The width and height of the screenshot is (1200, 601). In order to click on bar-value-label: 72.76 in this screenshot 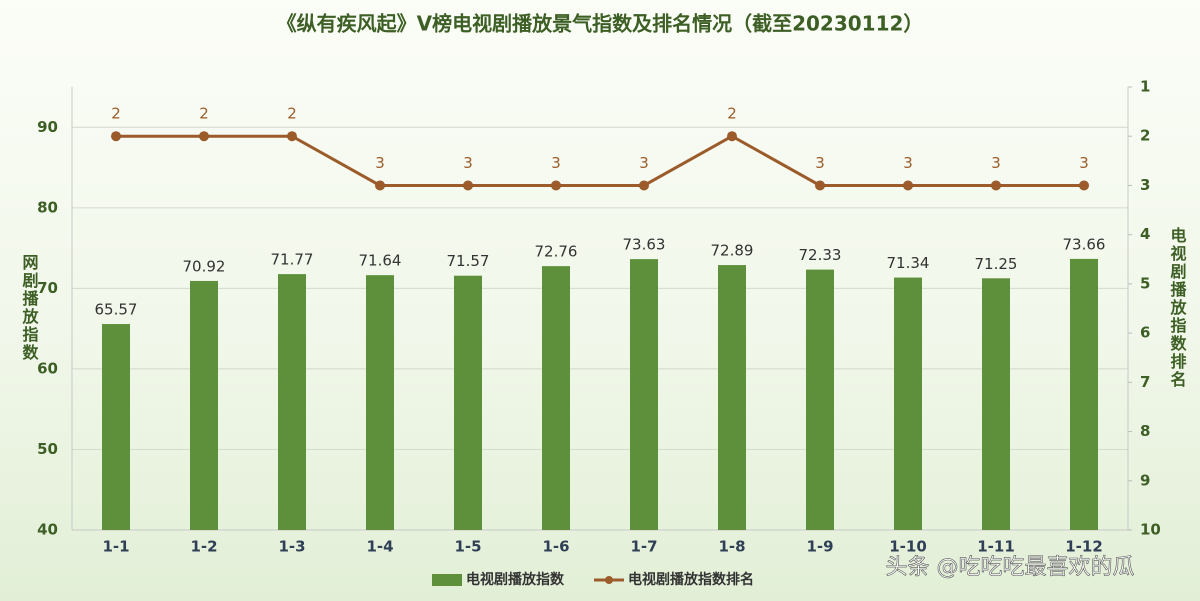, I will do `click(556, 252)`.